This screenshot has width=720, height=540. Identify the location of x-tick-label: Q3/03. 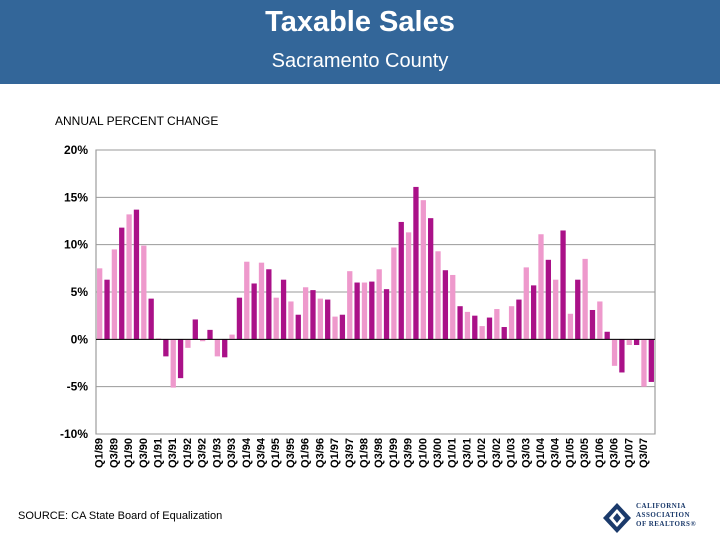
(526, 453).